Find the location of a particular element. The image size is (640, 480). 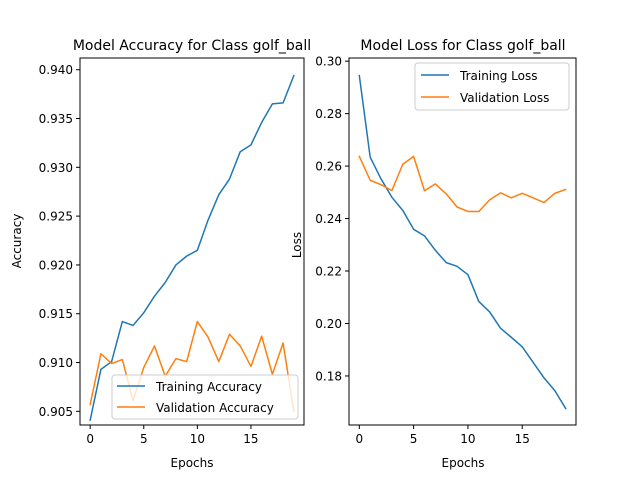

loss-y-tick-label: 0.24 is located at coordinates (328, 219).